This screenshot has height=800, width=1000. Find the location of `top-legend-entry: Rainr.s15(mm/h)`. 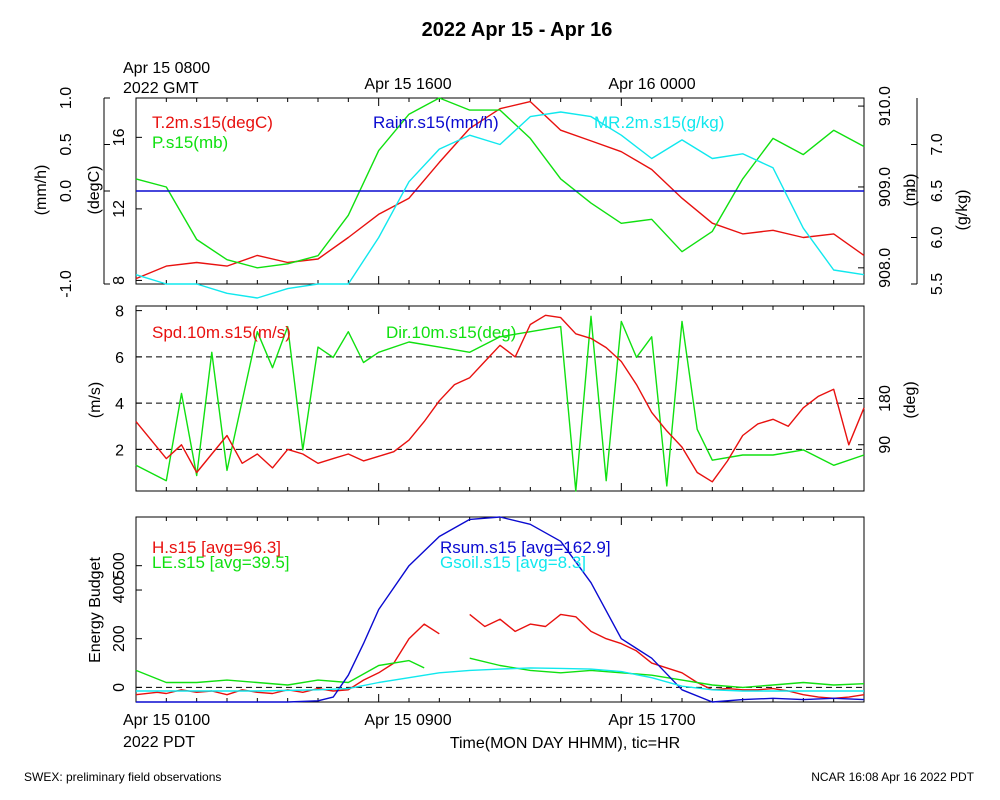

top-legend-entry: Rainr.s15(mm/h) is located at coordinates (436, 122).